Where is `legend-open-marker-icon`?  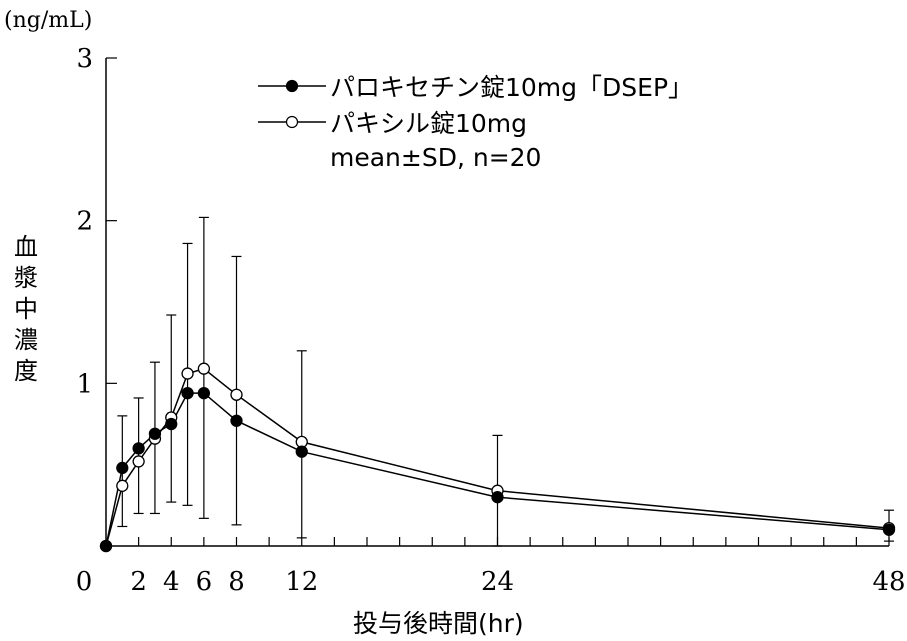
legend-open-marker-icon is located at coordinates (292, 122).